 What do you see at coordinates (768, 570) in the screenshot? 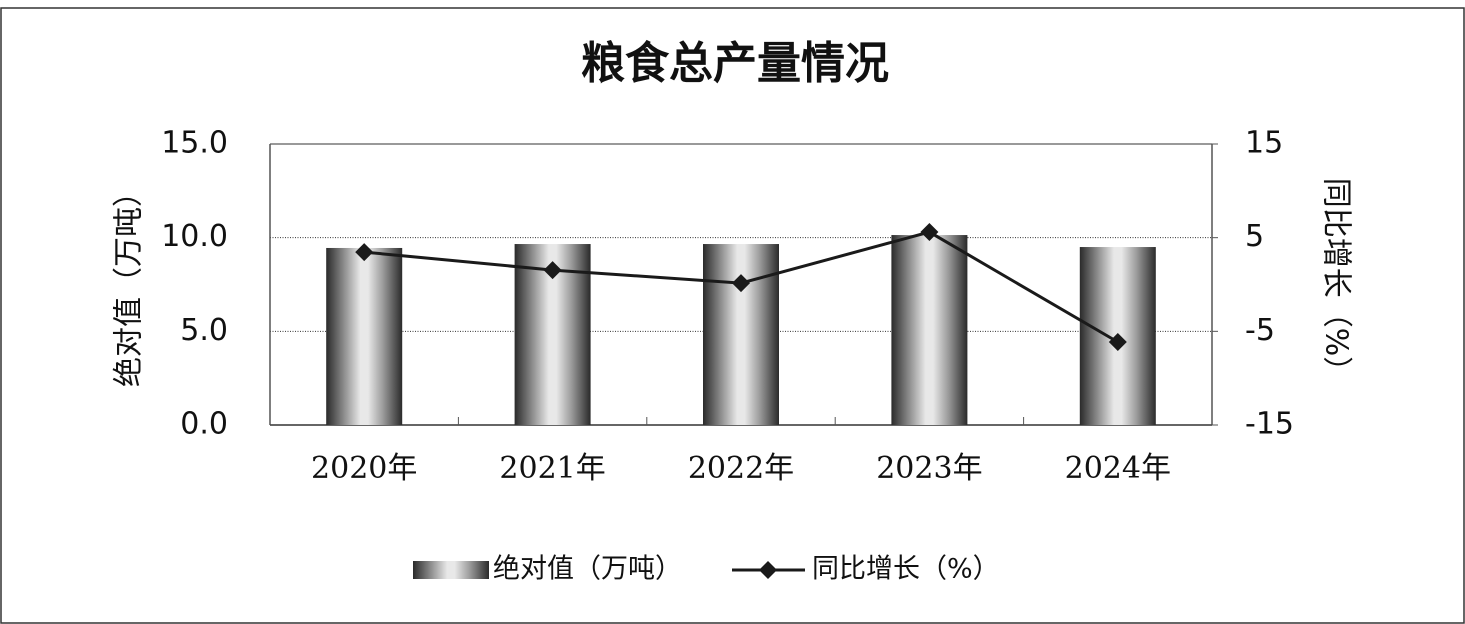
I see `legend-marker` at bounding box center [768, 570].